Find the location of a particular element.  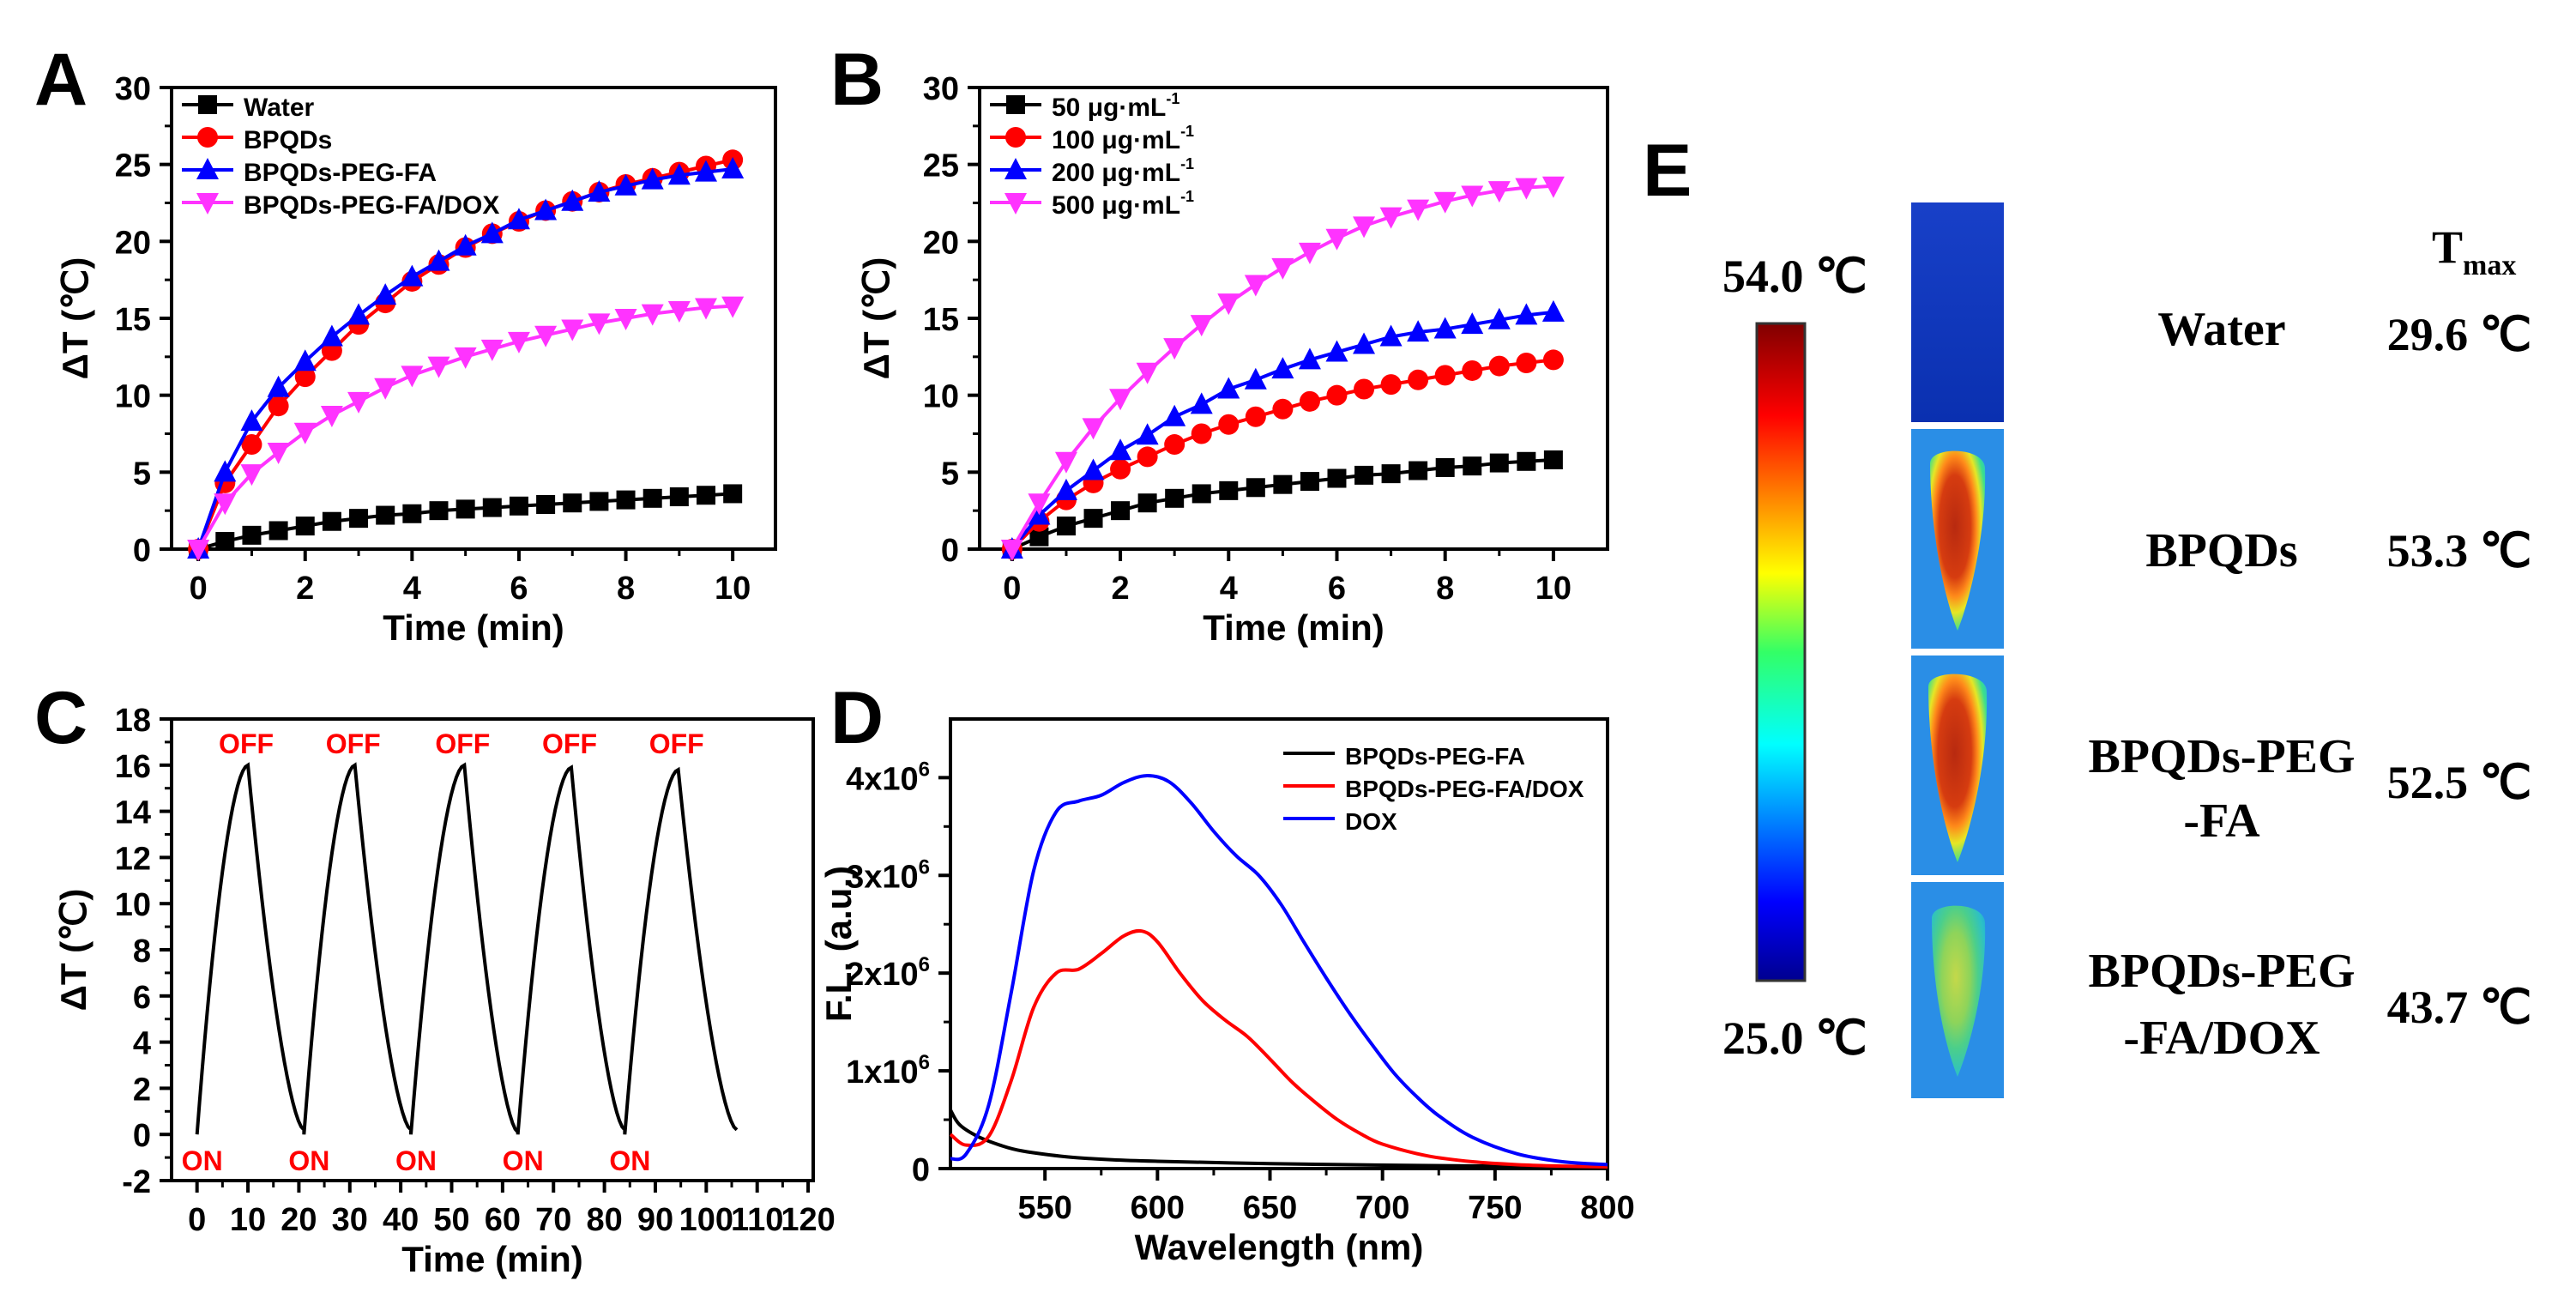

x-tick-label: 30 is located at coordinates (350, 1220).